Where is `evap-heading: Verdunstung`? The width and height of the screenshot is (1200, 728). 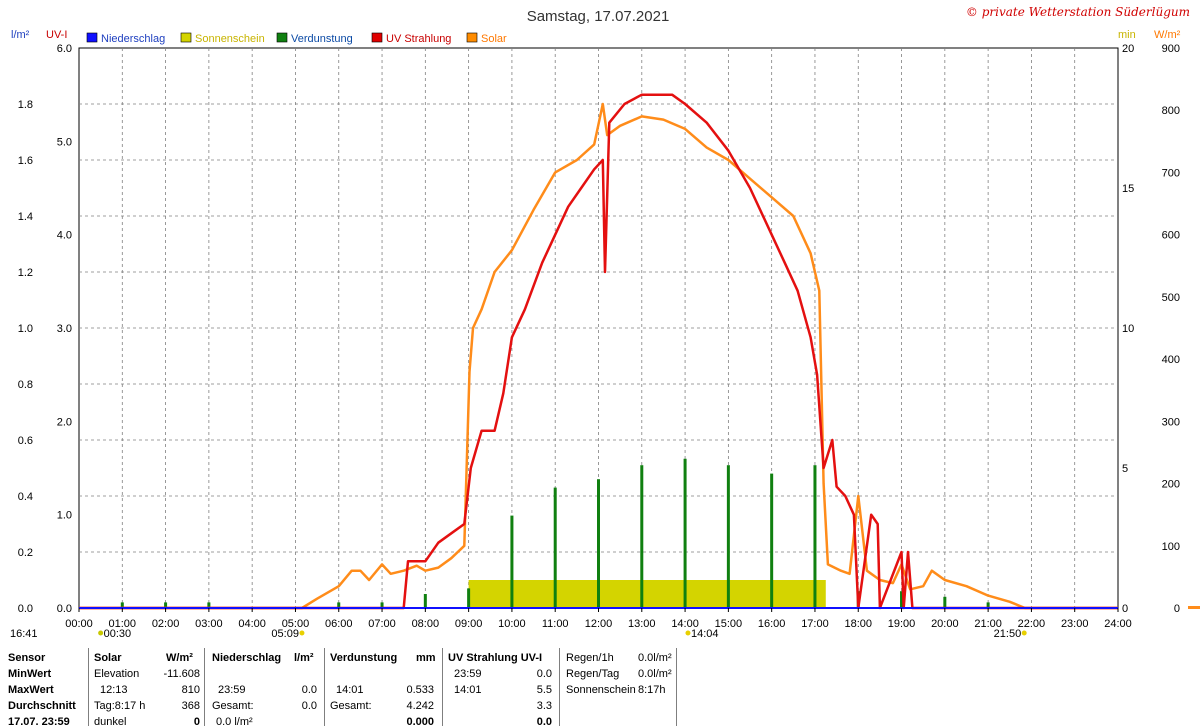 evap-heading: Verdunstung is located at coordinates (364, 658).